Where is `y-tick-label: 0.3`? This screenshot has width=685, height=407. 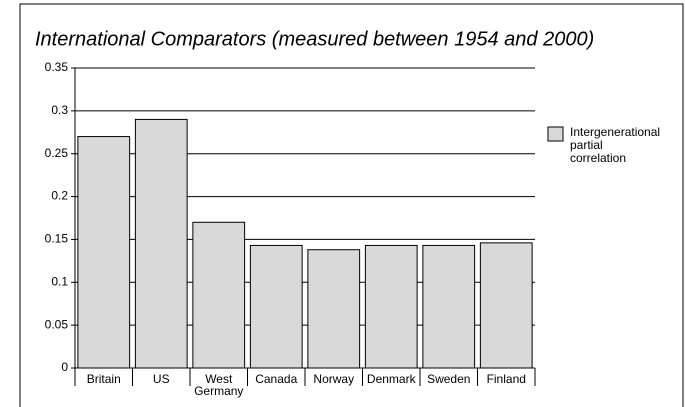
y-tick-label: 0.3 is located at coordinates (59, 110).